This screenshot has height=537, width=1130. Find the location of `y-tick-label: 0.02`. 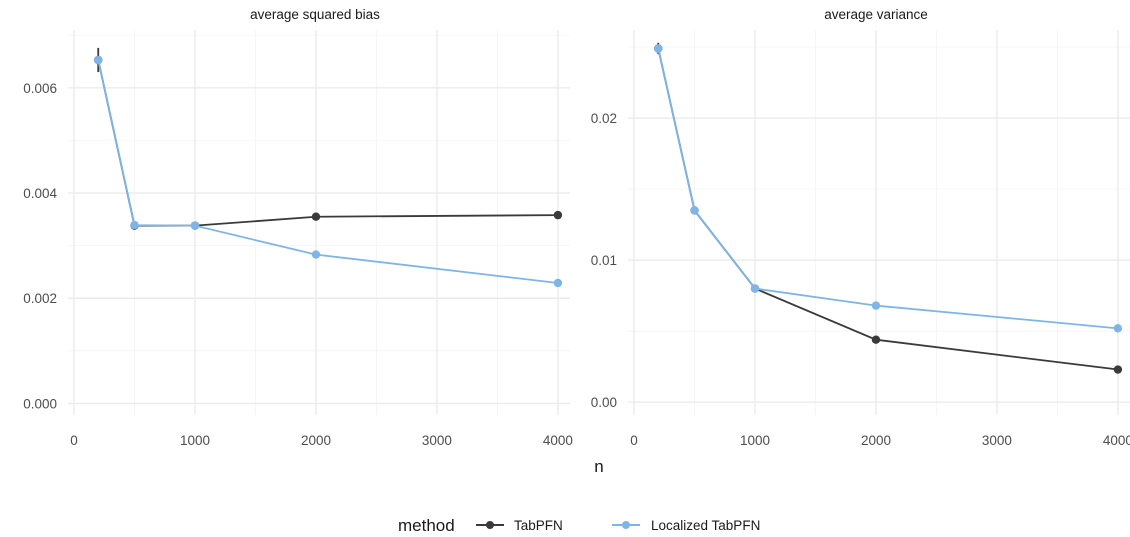

y-tick-label: 0.02 is located at coordinates (604, 118).